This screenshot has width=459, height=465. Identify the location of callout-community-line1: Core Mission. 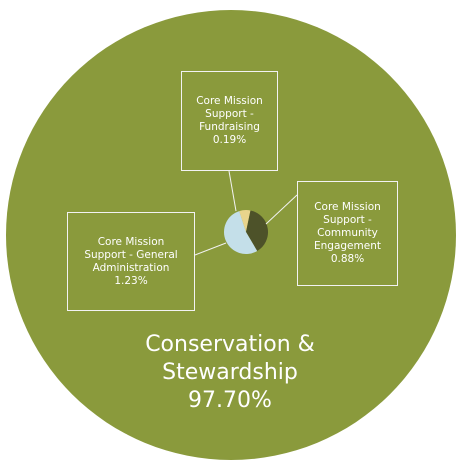
(347, 207).